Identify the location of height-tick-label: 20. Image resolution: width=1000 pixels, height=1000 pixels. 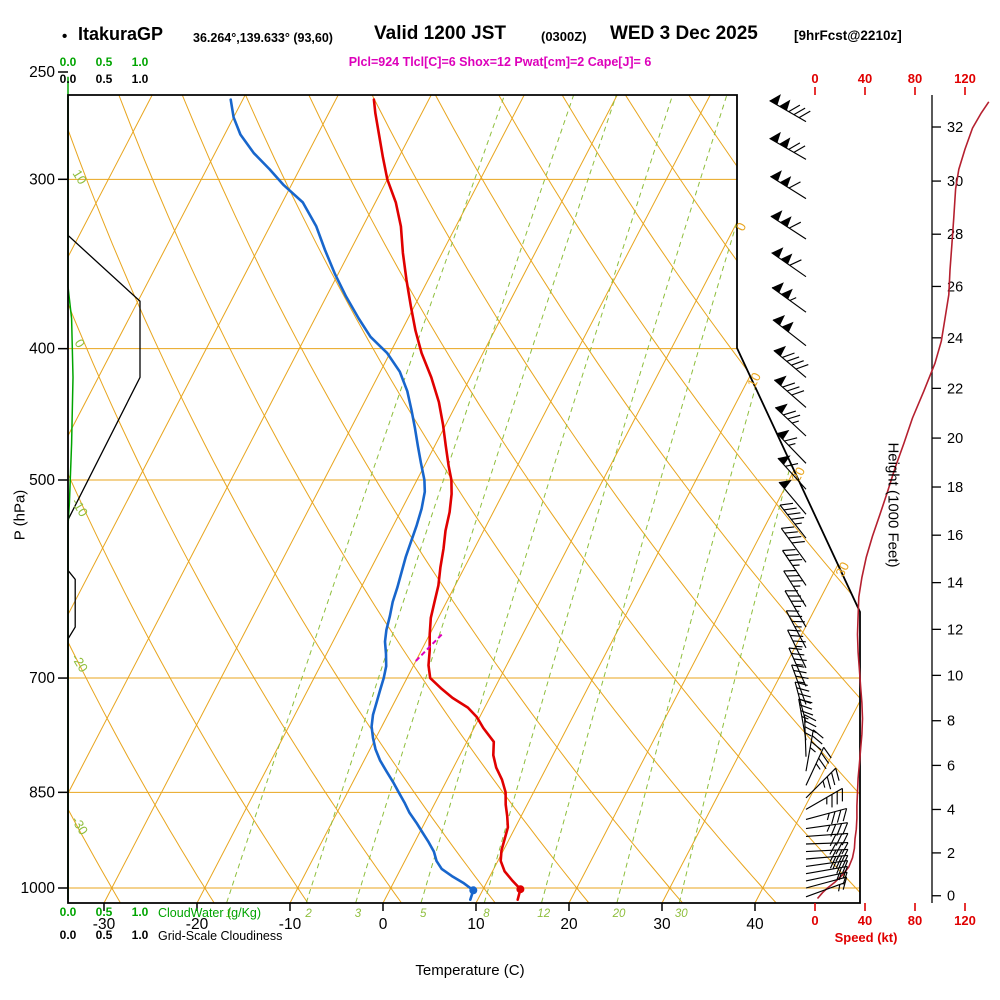
(955, 439).